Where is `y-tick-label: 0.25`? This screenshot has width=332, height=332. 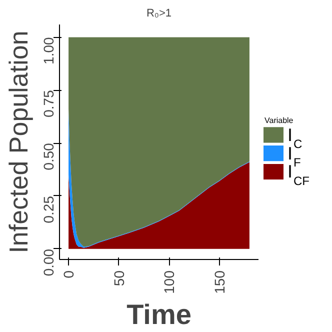 y-tick-label: 0.25 is located at coordinates (48, 210).